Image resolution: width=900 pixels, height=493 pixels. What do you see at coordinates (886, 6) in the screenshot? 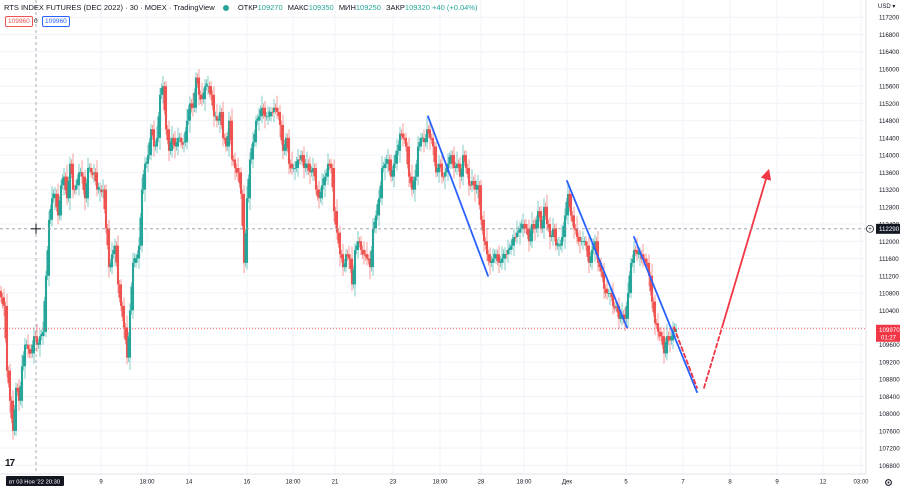
I see `currency-selector: USD ▾` at bounding box center [886, 6].